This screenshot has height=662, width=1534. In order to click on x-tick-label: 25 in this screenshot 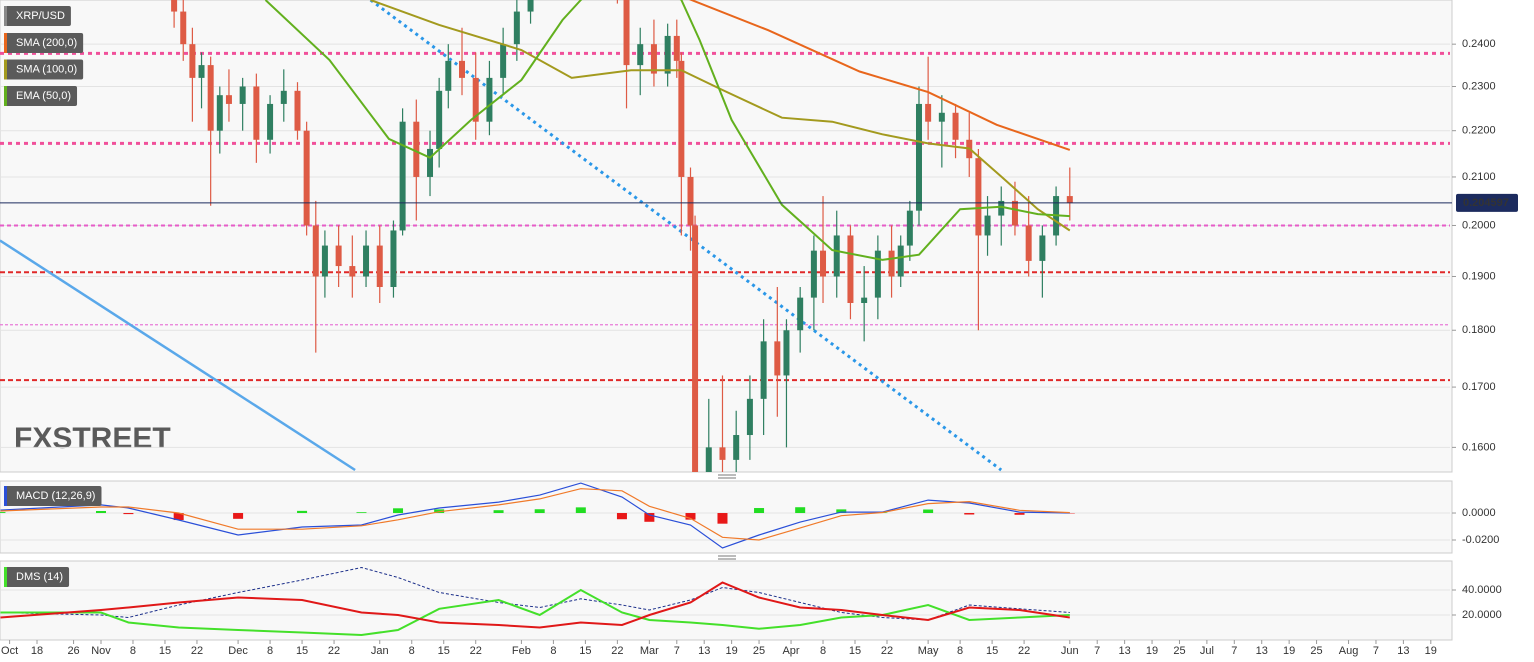, I will do `click(1179, 651)`.